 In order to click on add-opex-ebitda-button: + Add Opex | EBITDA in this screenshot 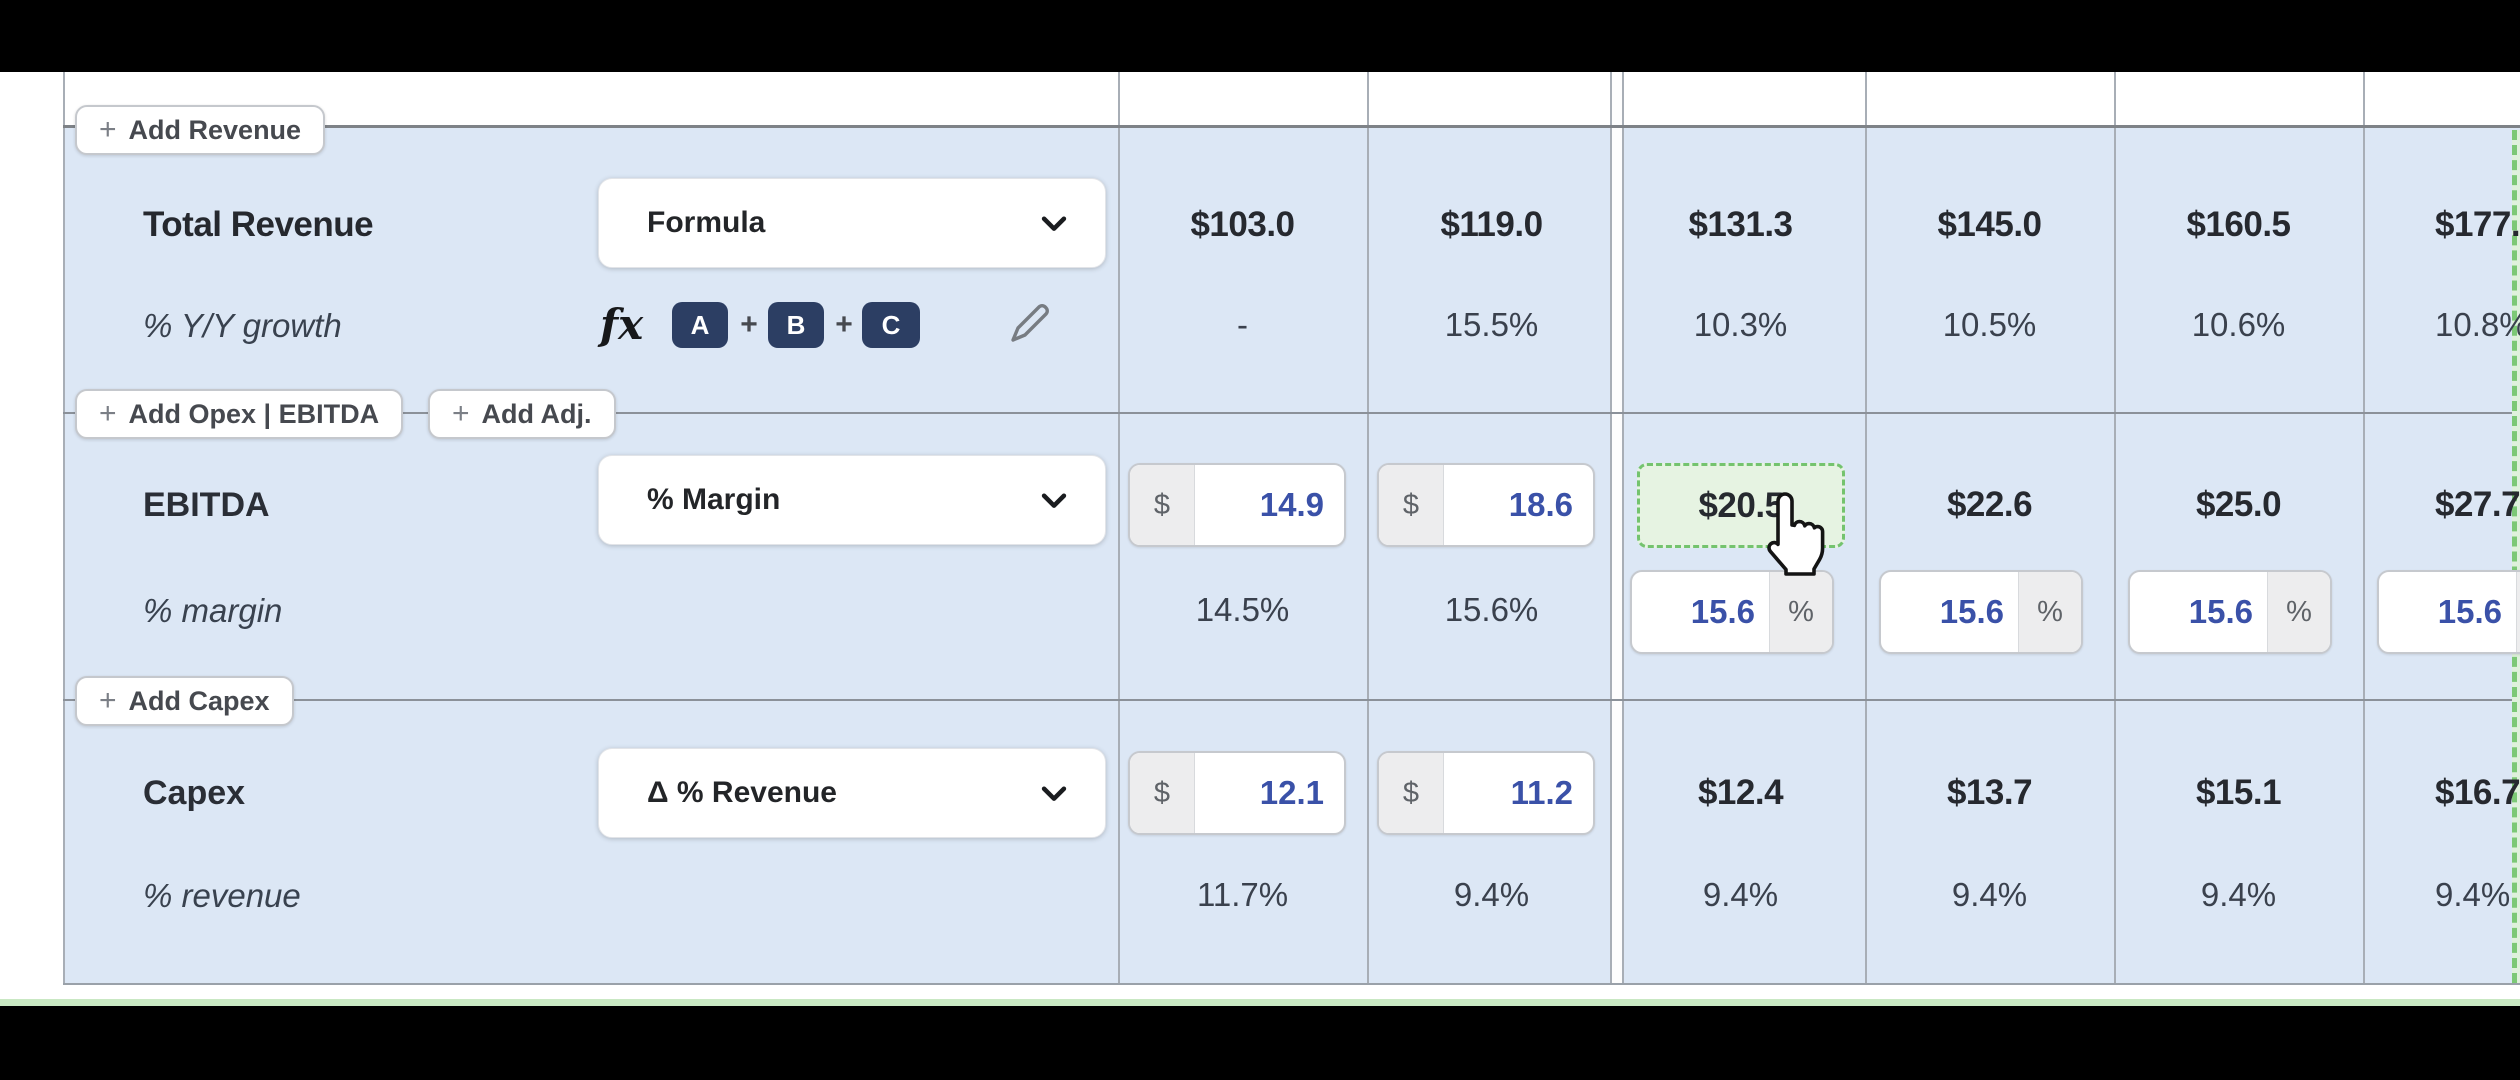, I will do `click(239, 414)`.